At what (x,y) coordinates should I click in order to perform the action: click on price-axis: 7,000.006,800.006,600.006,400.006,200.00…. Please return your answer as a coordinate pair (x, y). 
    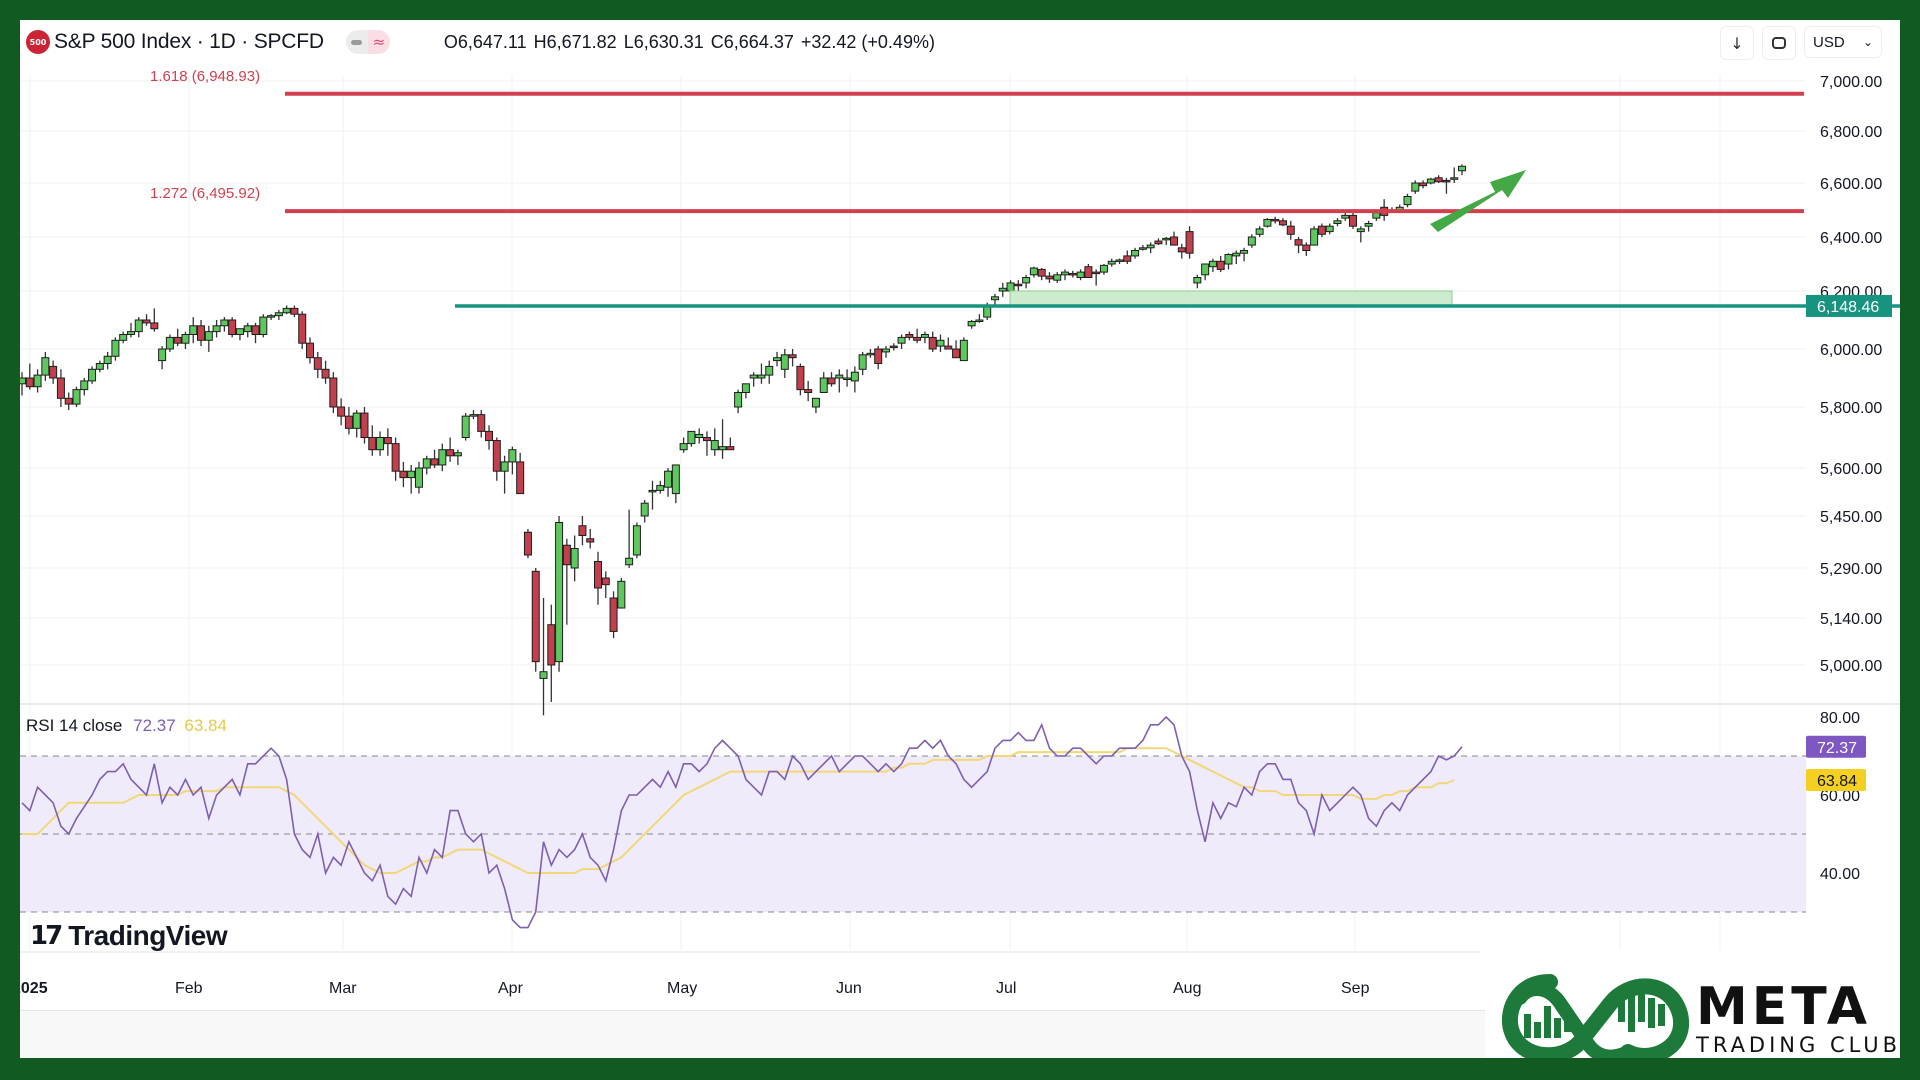
    Looking at the image, I should click on (1851, 374).